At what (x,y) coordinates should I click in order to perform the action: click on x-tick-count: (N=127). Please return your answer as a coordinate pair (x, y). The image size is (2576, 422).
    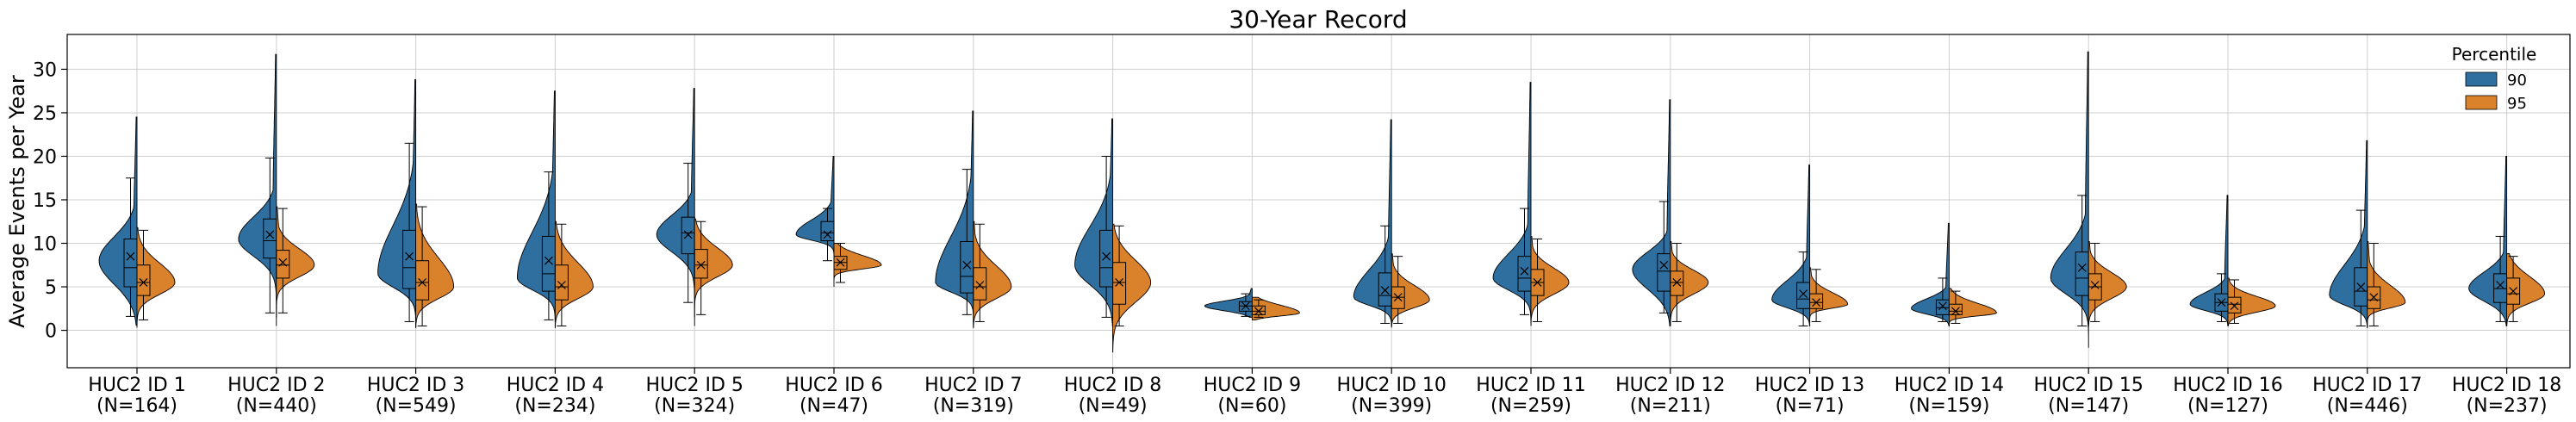
    Looking at the image, I should click on (2228, 406).